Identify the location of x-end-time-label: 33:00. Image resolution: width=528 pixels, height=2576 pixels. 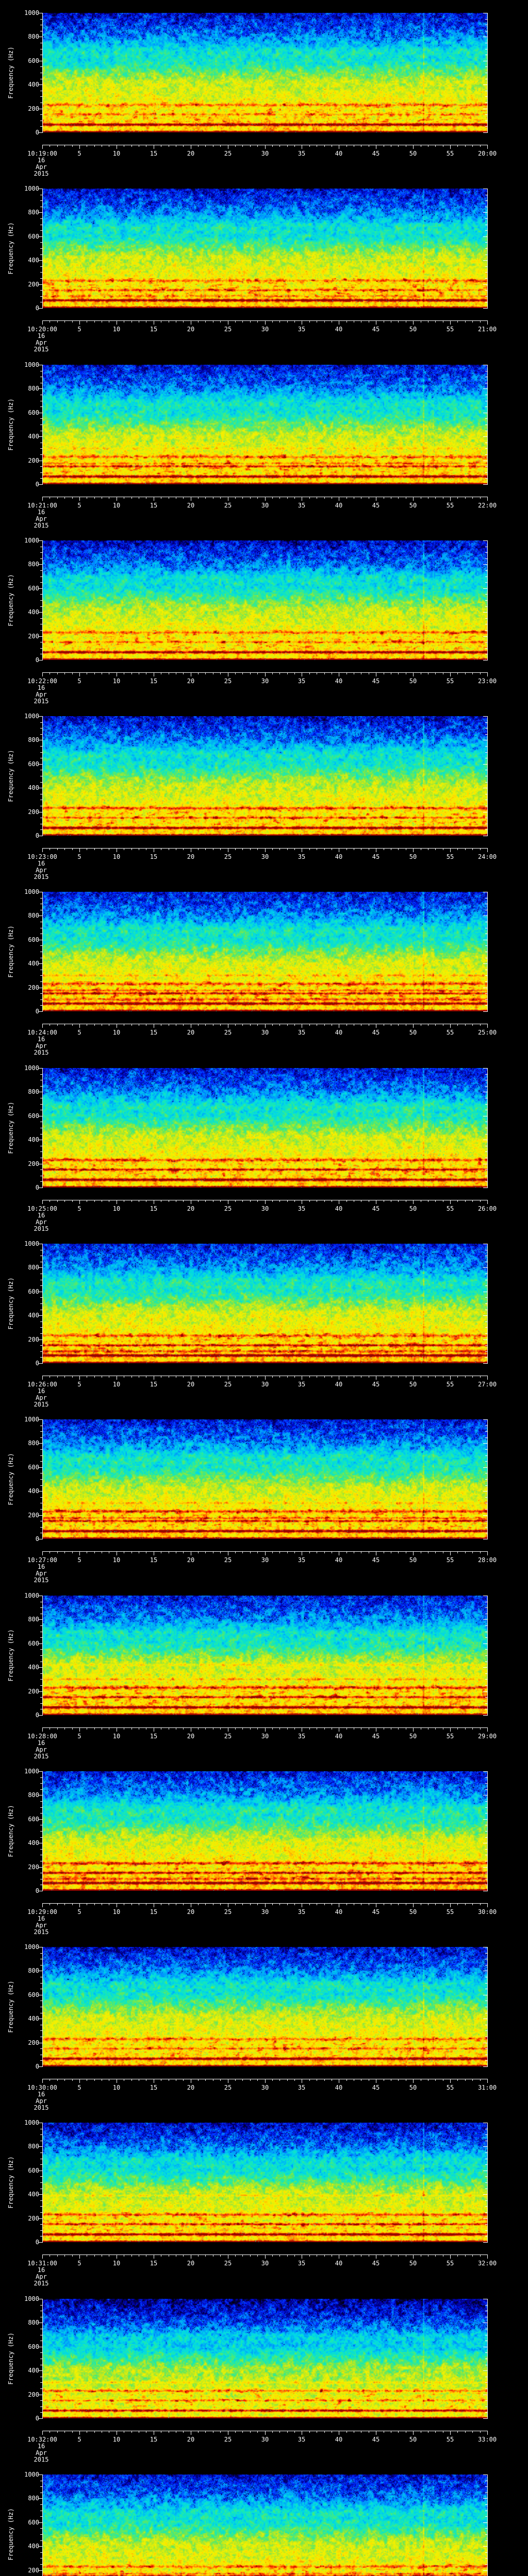
(487, 2439).